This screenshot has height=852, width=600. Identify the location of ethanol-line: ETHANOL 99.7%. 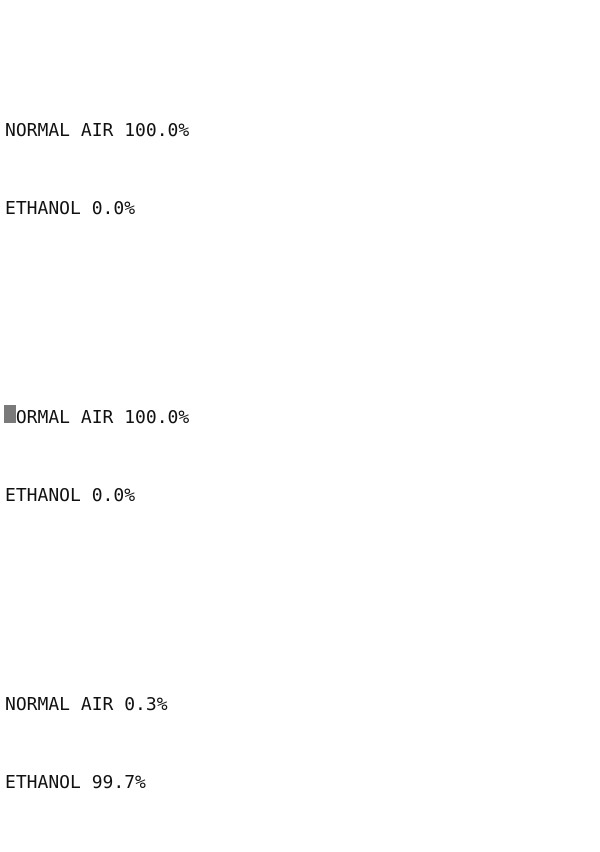
(75, 782).